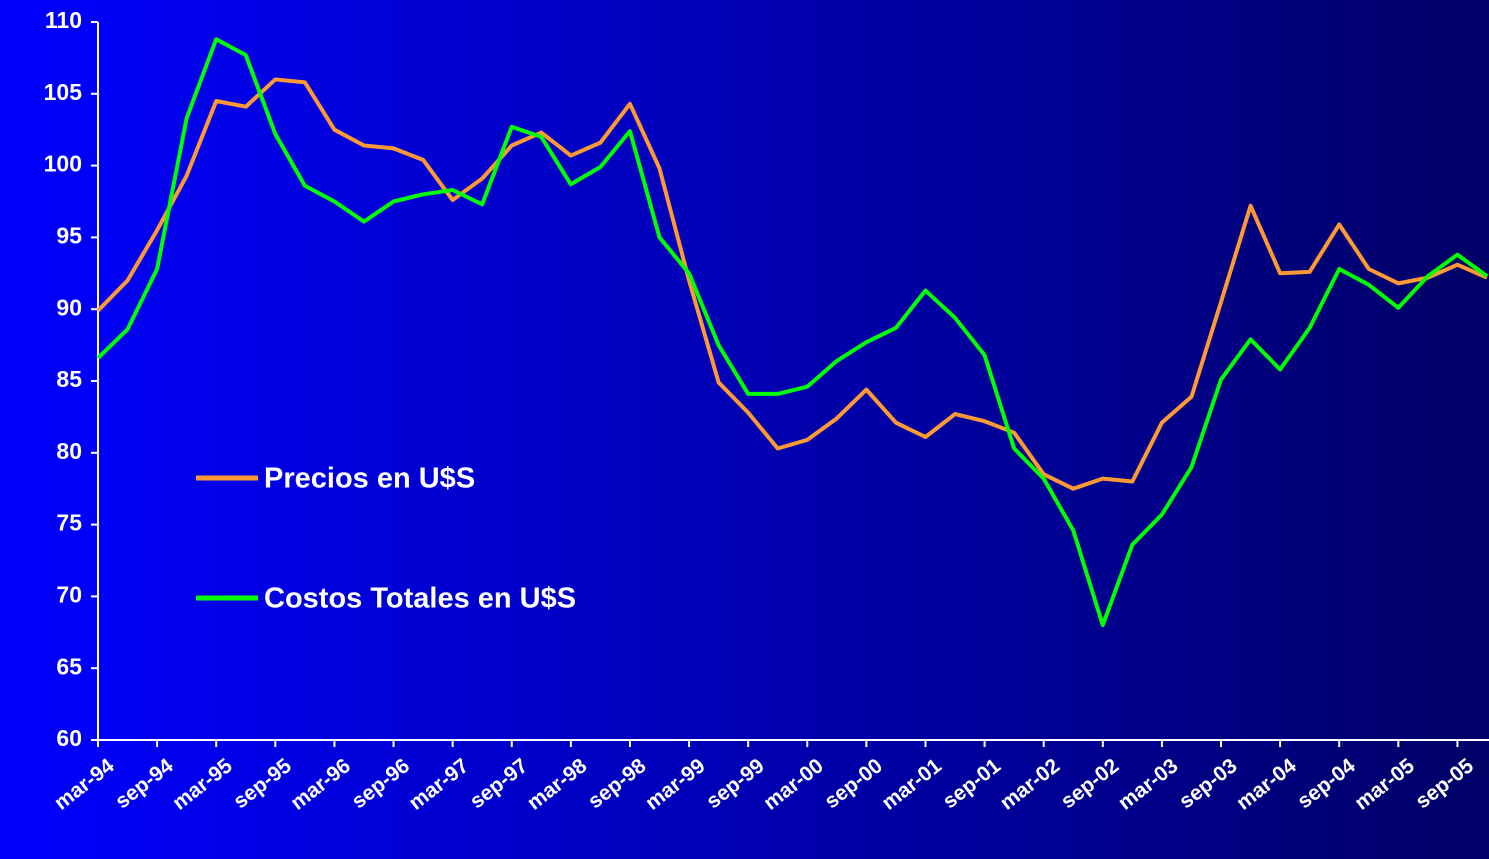 Image resolution: width=1489 pixels, height=859 pixels. What do you see at coordinates (63, 92) in the screenshot?
I see `y-tick-label: 105` at bounding box center [63, 92].